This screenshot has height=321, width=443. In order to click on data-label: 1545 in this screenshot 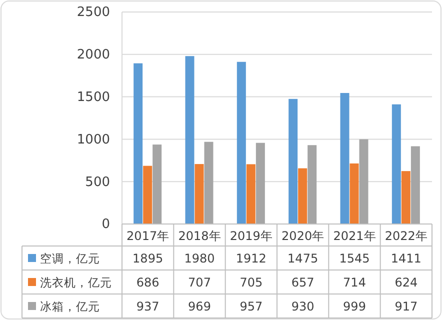, I will do `click(354, 259)`.